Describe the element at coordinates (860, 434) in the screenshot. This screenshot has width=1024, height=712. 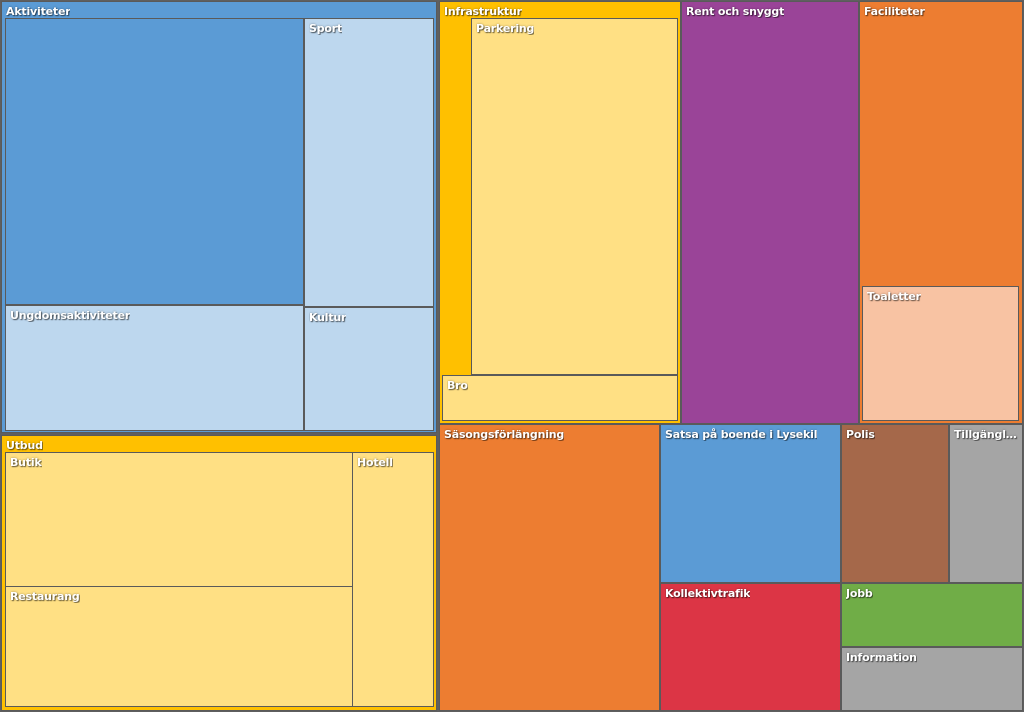
I see `treemap-label-polis: Polis` at that location.